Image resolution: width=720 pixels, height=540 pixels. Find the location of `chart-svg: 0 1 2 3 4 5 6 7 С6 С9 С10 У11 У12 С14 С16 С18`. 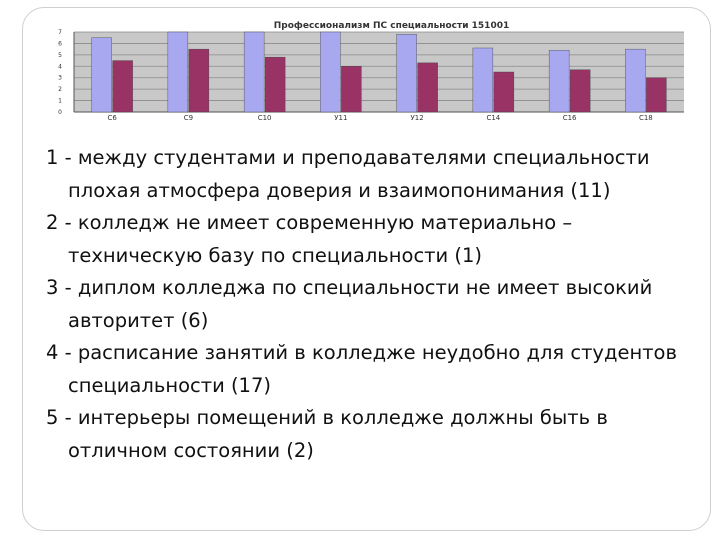

chart-svg: 0 1 2 3 4 5 6 7 С6 С9 С10 У11 У12 С14 С16 С18 is located at coordinates (371, 75).